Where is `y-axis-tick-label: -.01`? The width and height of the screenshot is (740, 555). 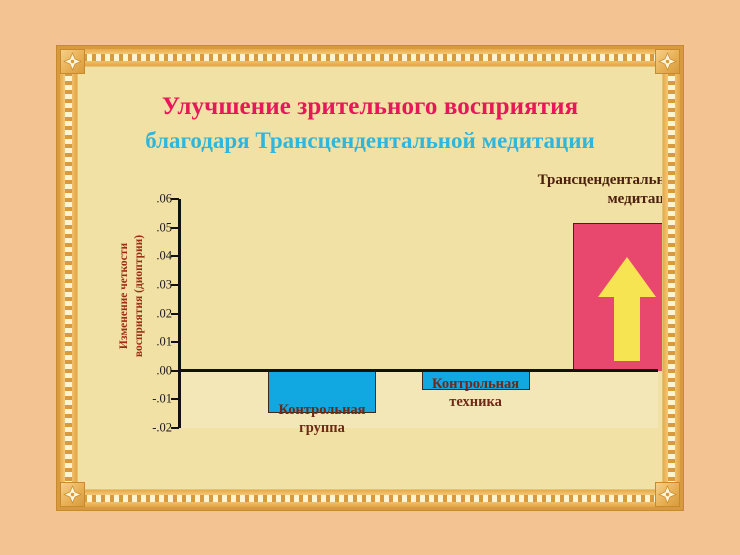 y-axis-tick-label: -.01 is located at coordinates (162, 398).